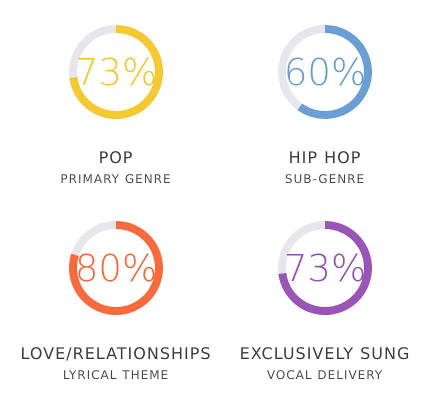 This screenshot has width=440, height=400. I want to click on text: EXCLUSIVELY SUNG, so click(325, 353).